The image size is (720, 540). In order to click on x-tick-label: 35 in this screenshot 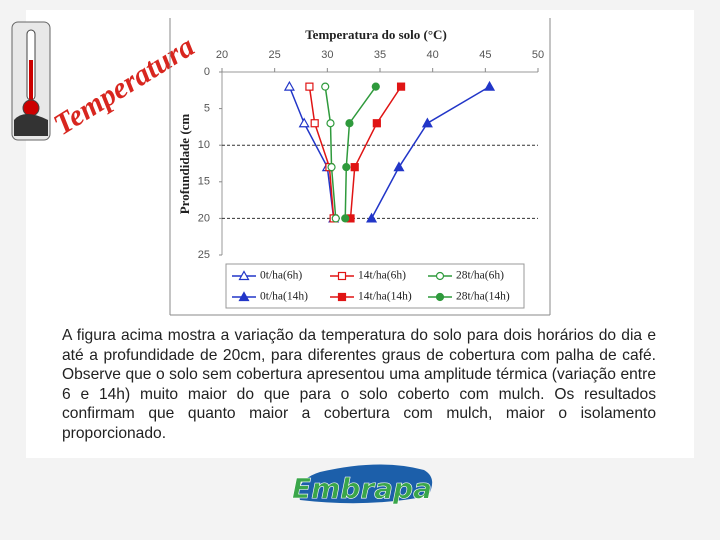, I will do `click(380, 55)`.